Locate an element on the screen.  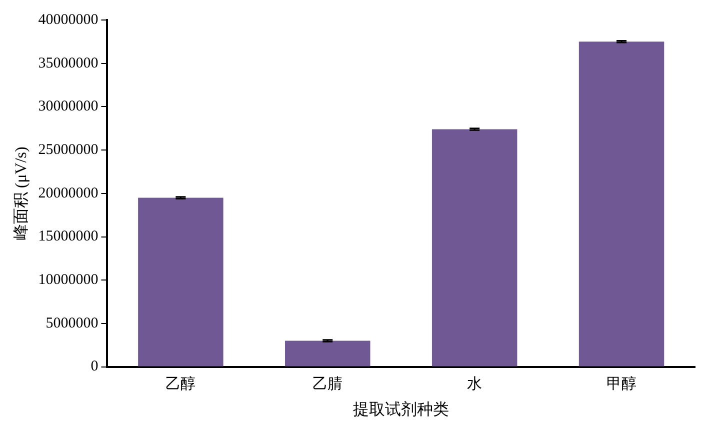
y-tick-label: 40000000 is located at coordinates (68, 20).